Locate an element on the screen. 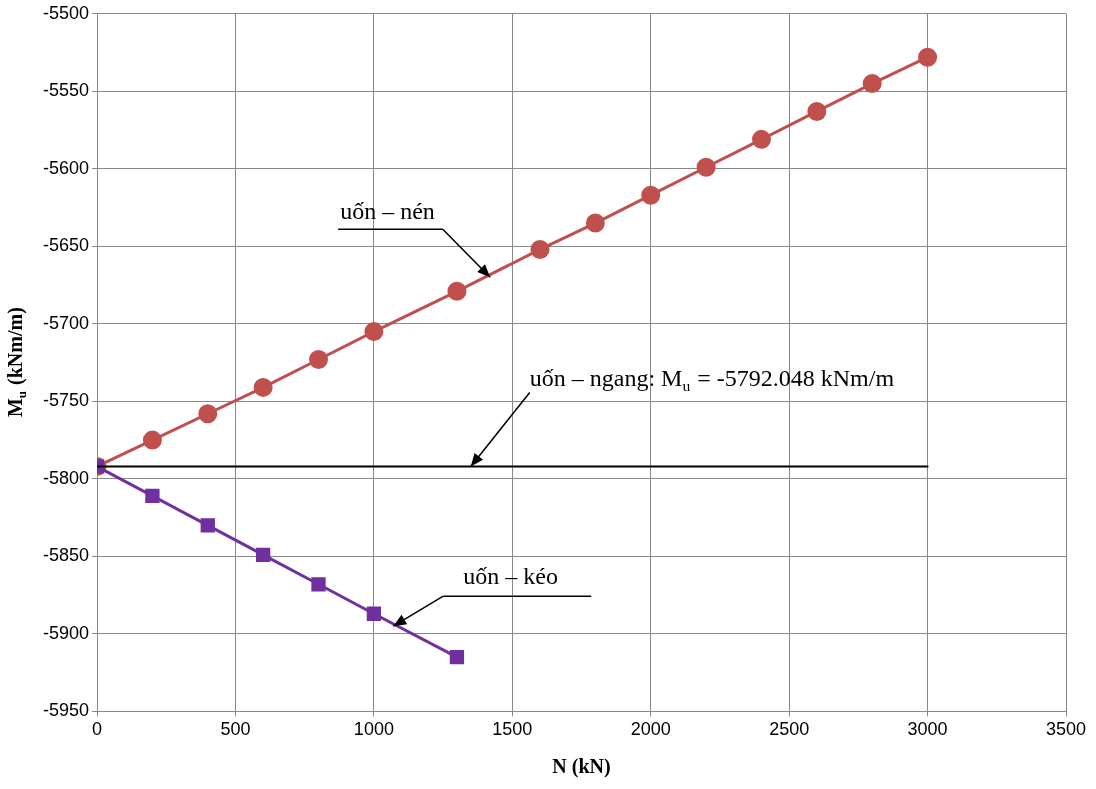  y-tick-label: -5550 is located at coordinates (66, 90).